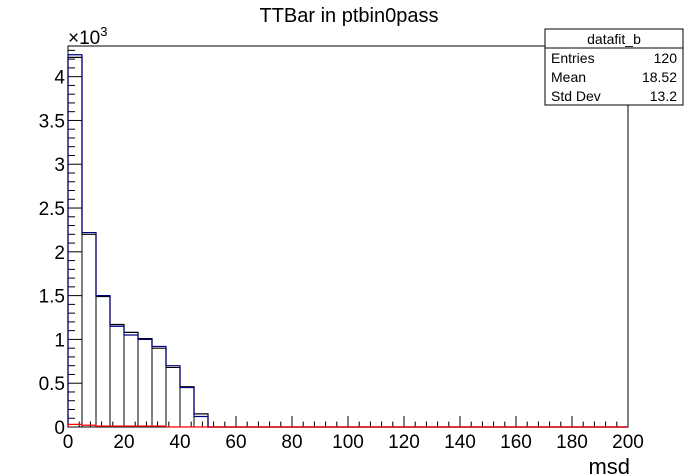  Describe the element at coordinates (659, 77) in the screenshot. I see `stats-box-row-value: 18.52` at that location.